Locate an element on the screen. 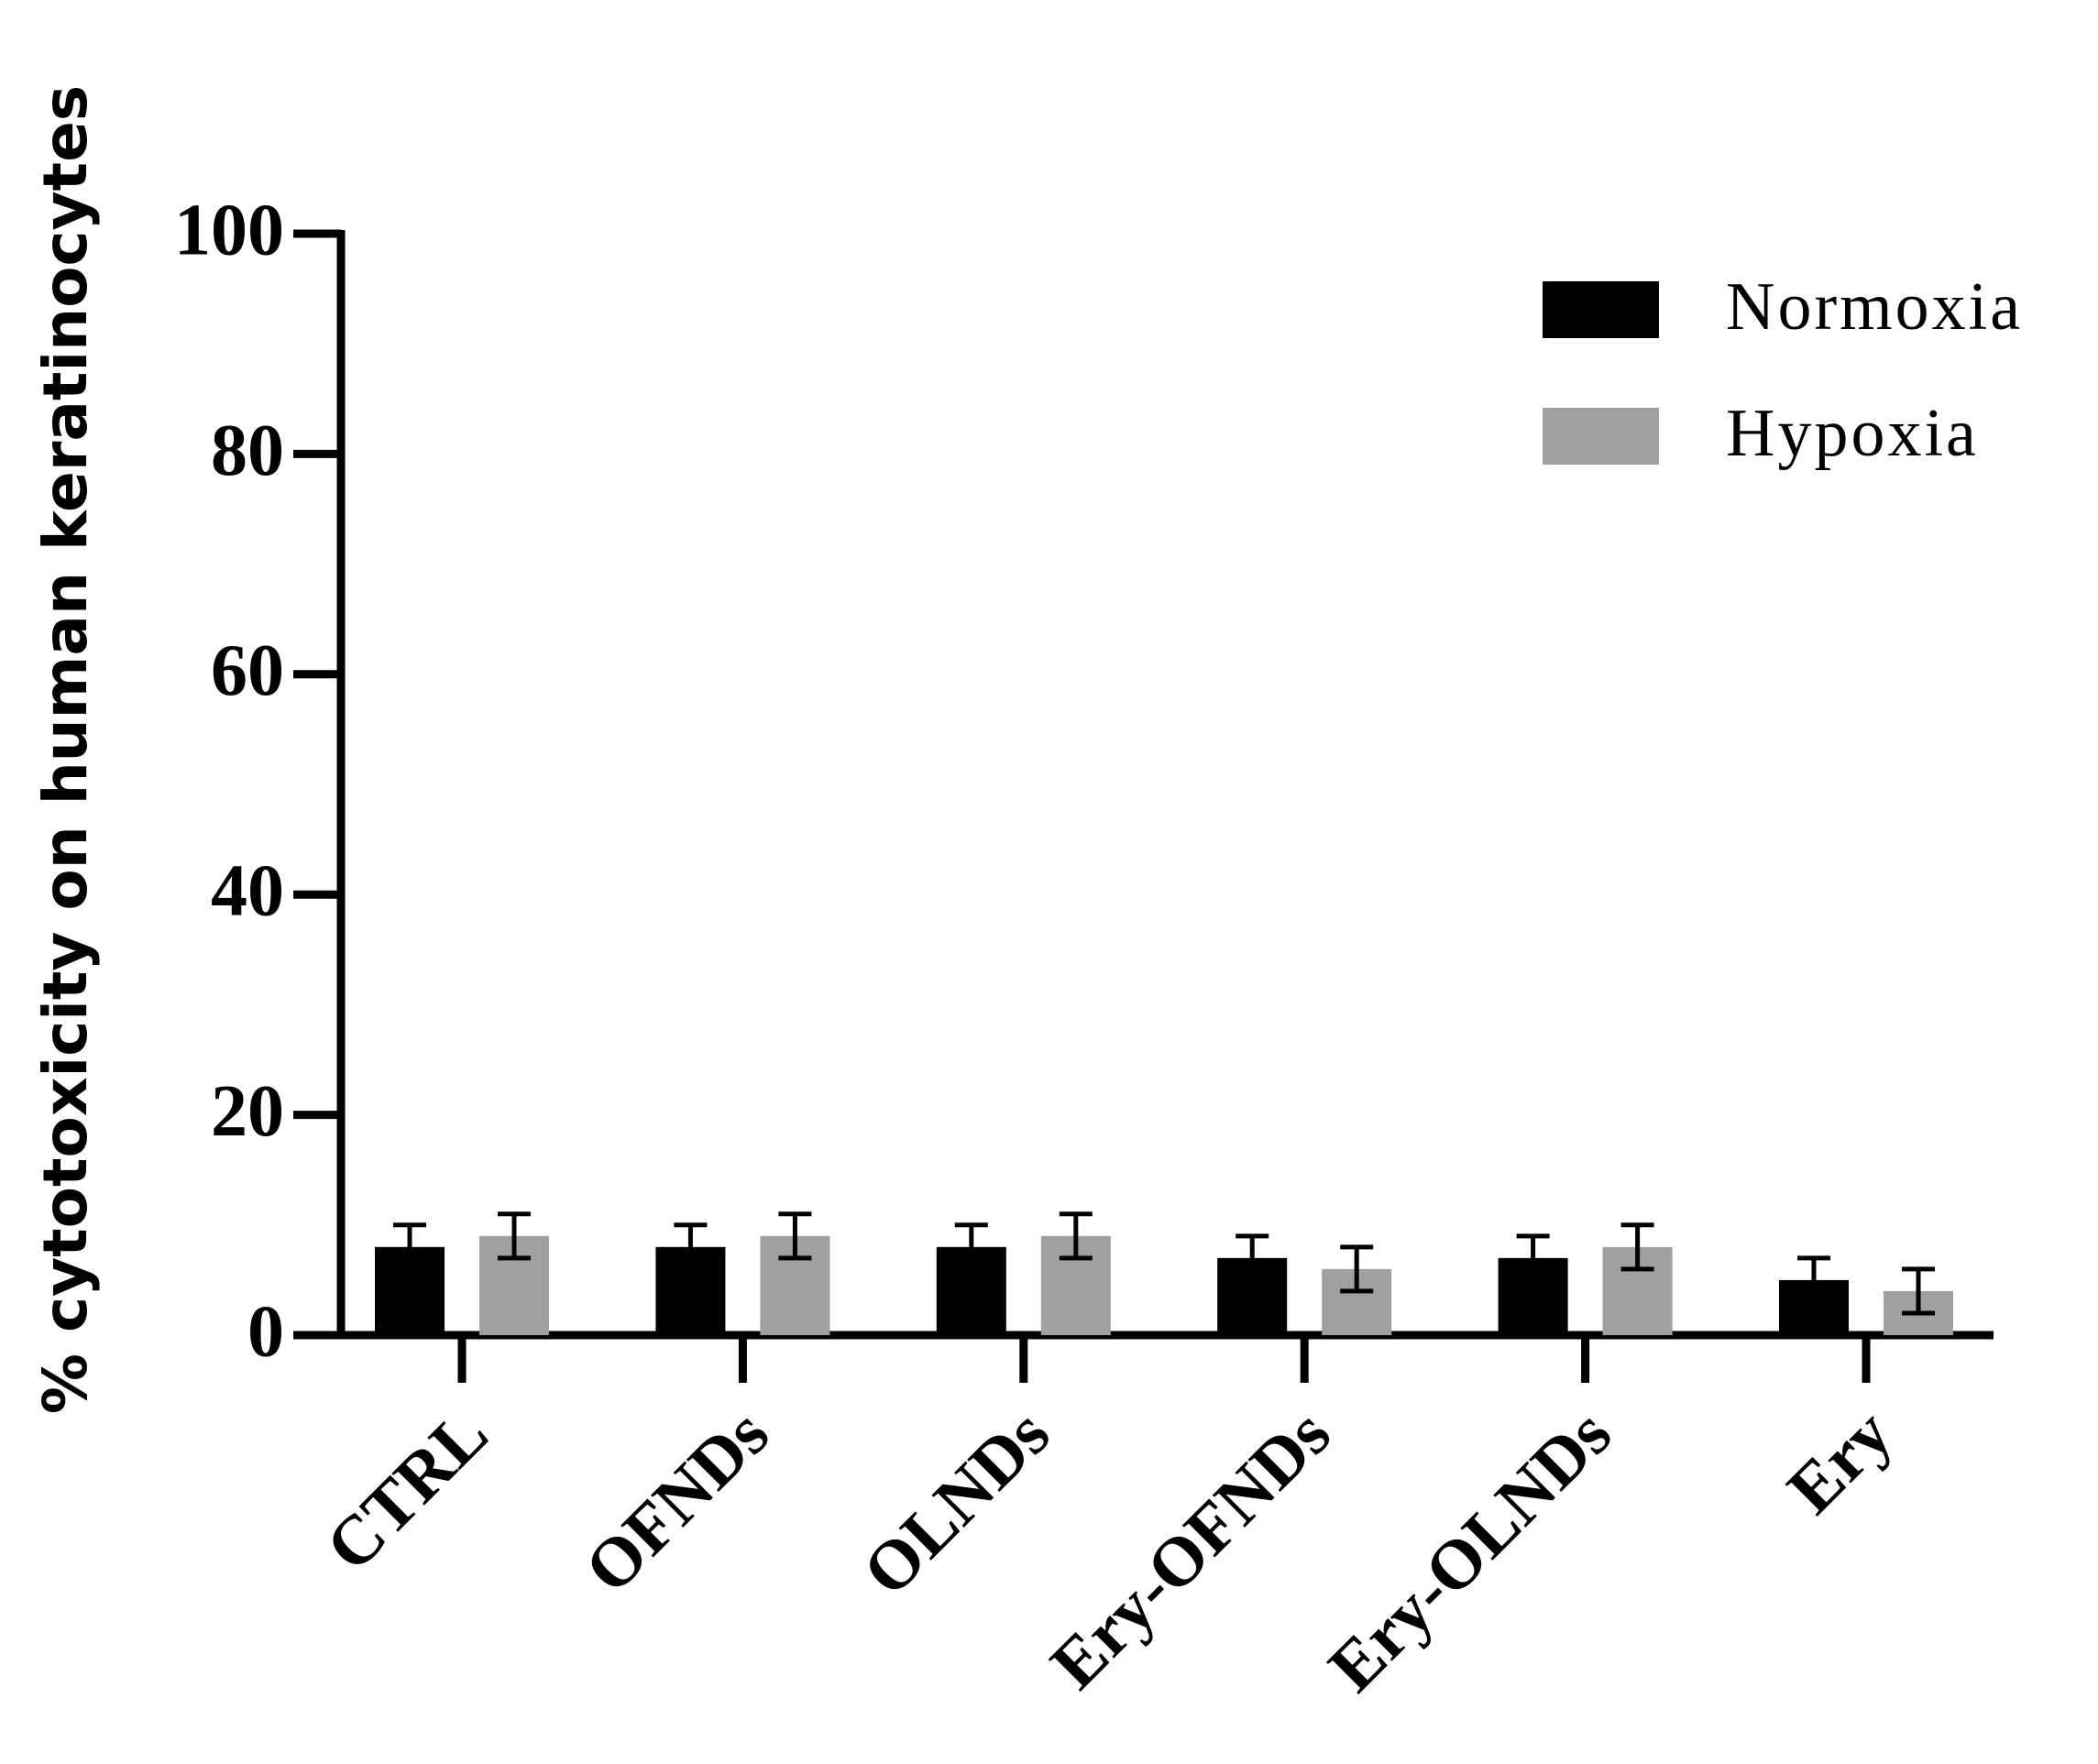 This screenshot has width=2098, height=1764. y-axis-label: % cytotoxicity on human keratinocytes is located at coordinates (66, 749).